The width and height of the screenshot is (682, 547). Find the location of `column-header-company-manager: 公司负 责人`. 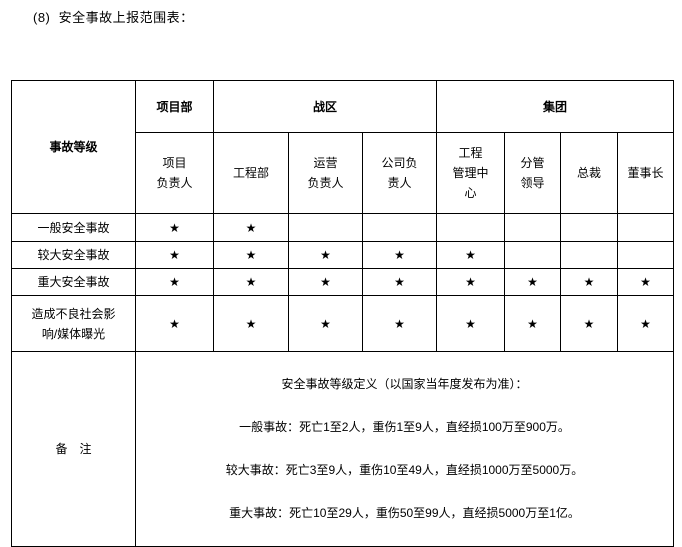

column-header-company-manager: 公司负 责人 is located at coordinates (399, 173).